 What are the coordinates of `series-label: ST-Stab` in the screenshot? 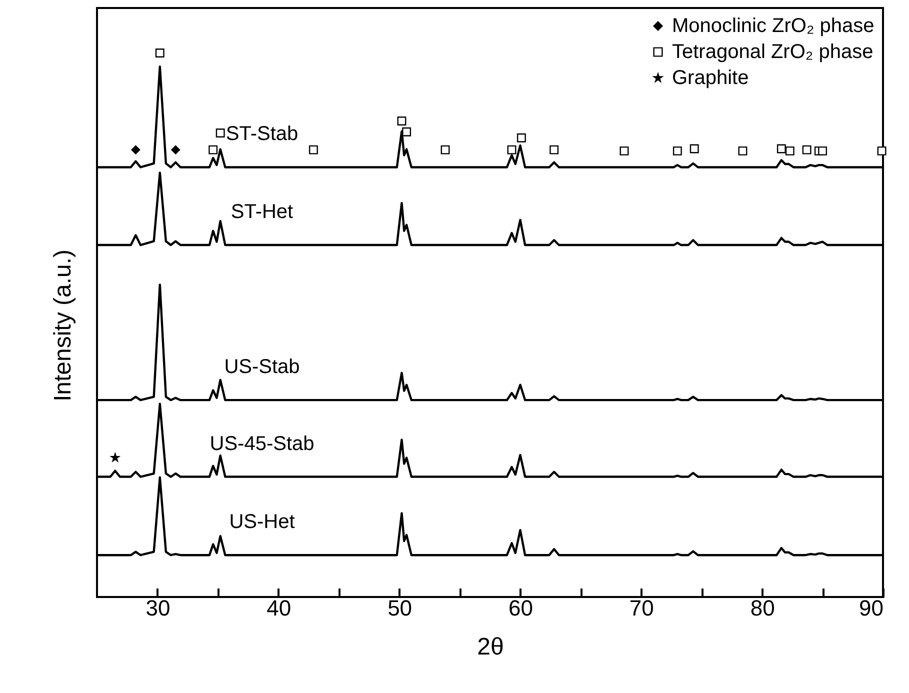 It's located at (262, 134).